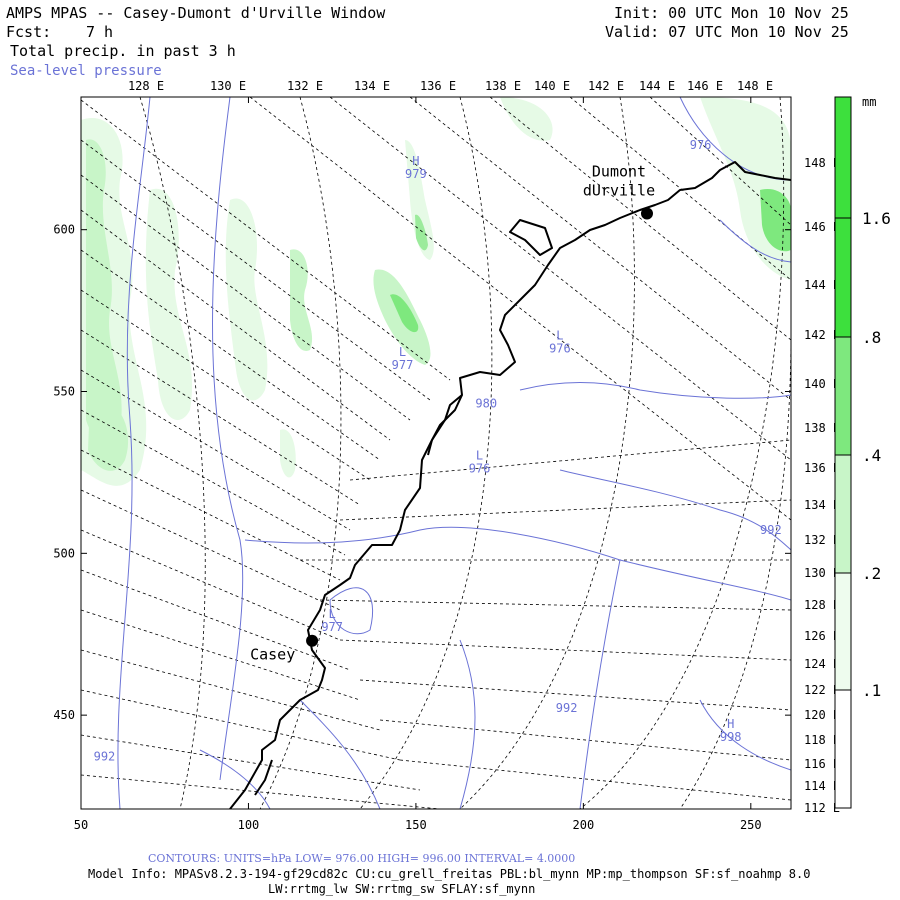  What do you see at coordinates (822, 163) in the screenshot?
I see `right-lon-label: 148 E` at bounding box center [822, 163].